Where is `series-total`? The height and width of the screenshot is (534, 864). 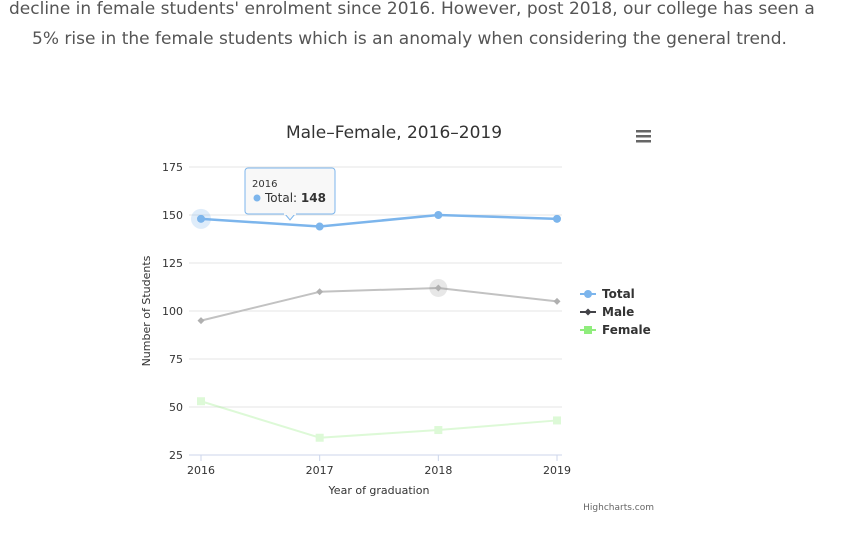 series-total is located at coordinates (376, 219).